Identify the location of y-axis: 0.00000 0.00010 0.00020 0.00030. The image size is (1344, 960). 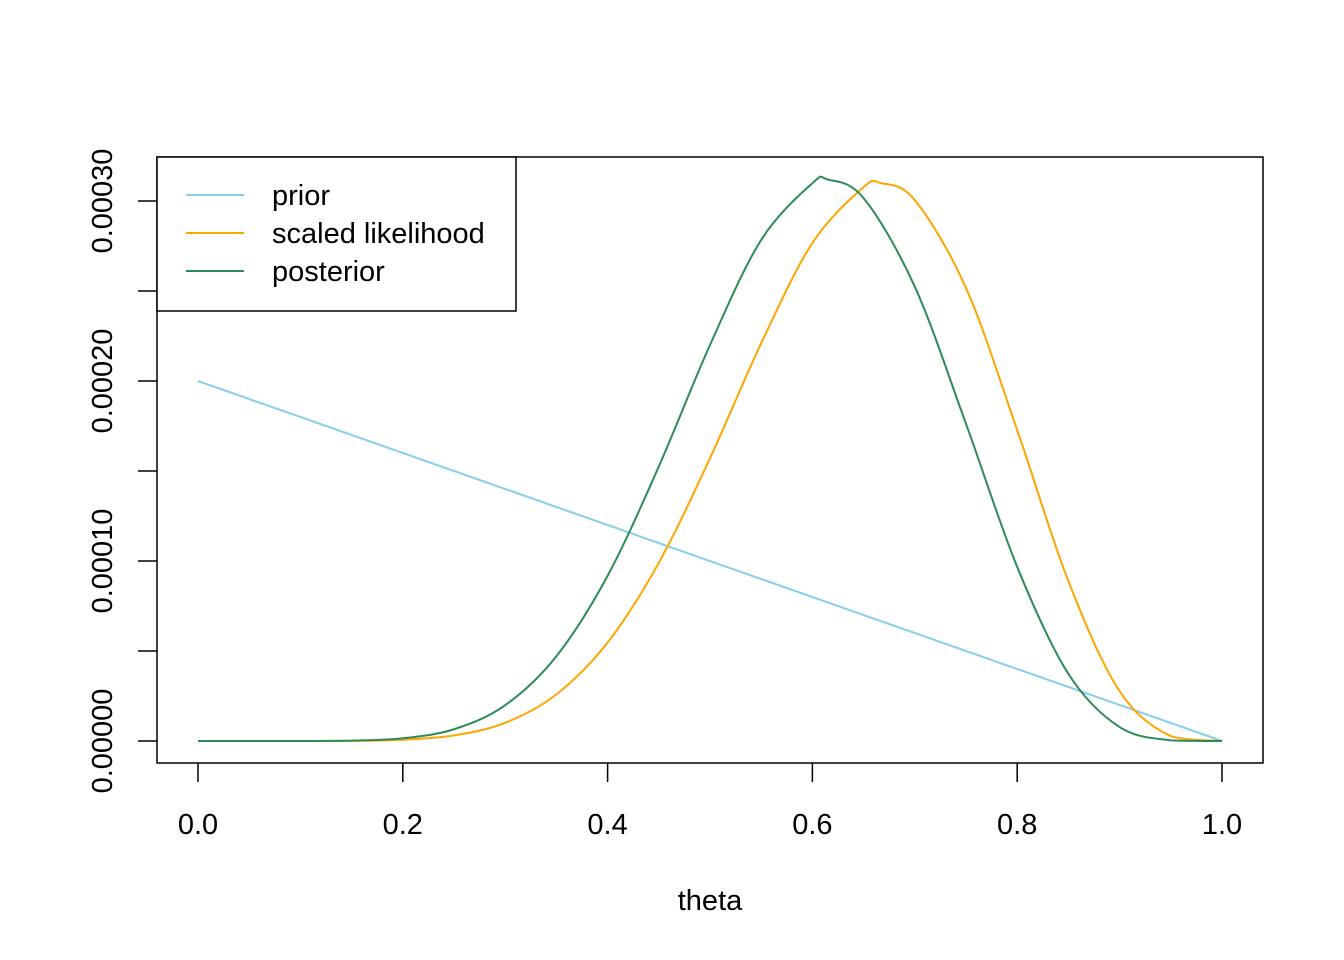
(122, 471).